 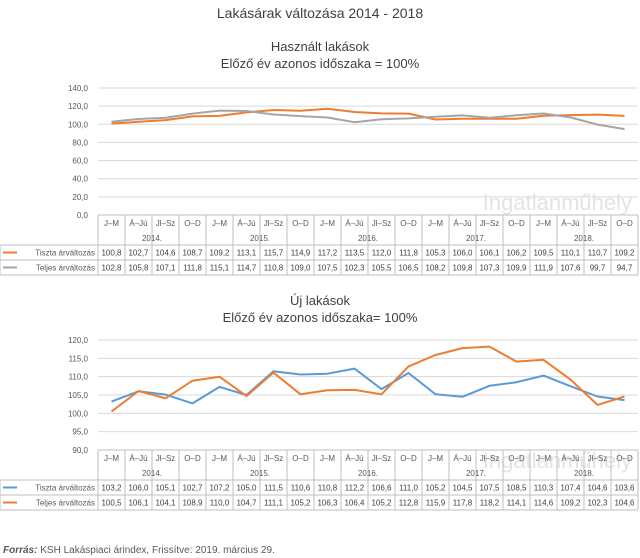 I want to click on chart2-data-label: 110,6, so click(x=301, y=488).